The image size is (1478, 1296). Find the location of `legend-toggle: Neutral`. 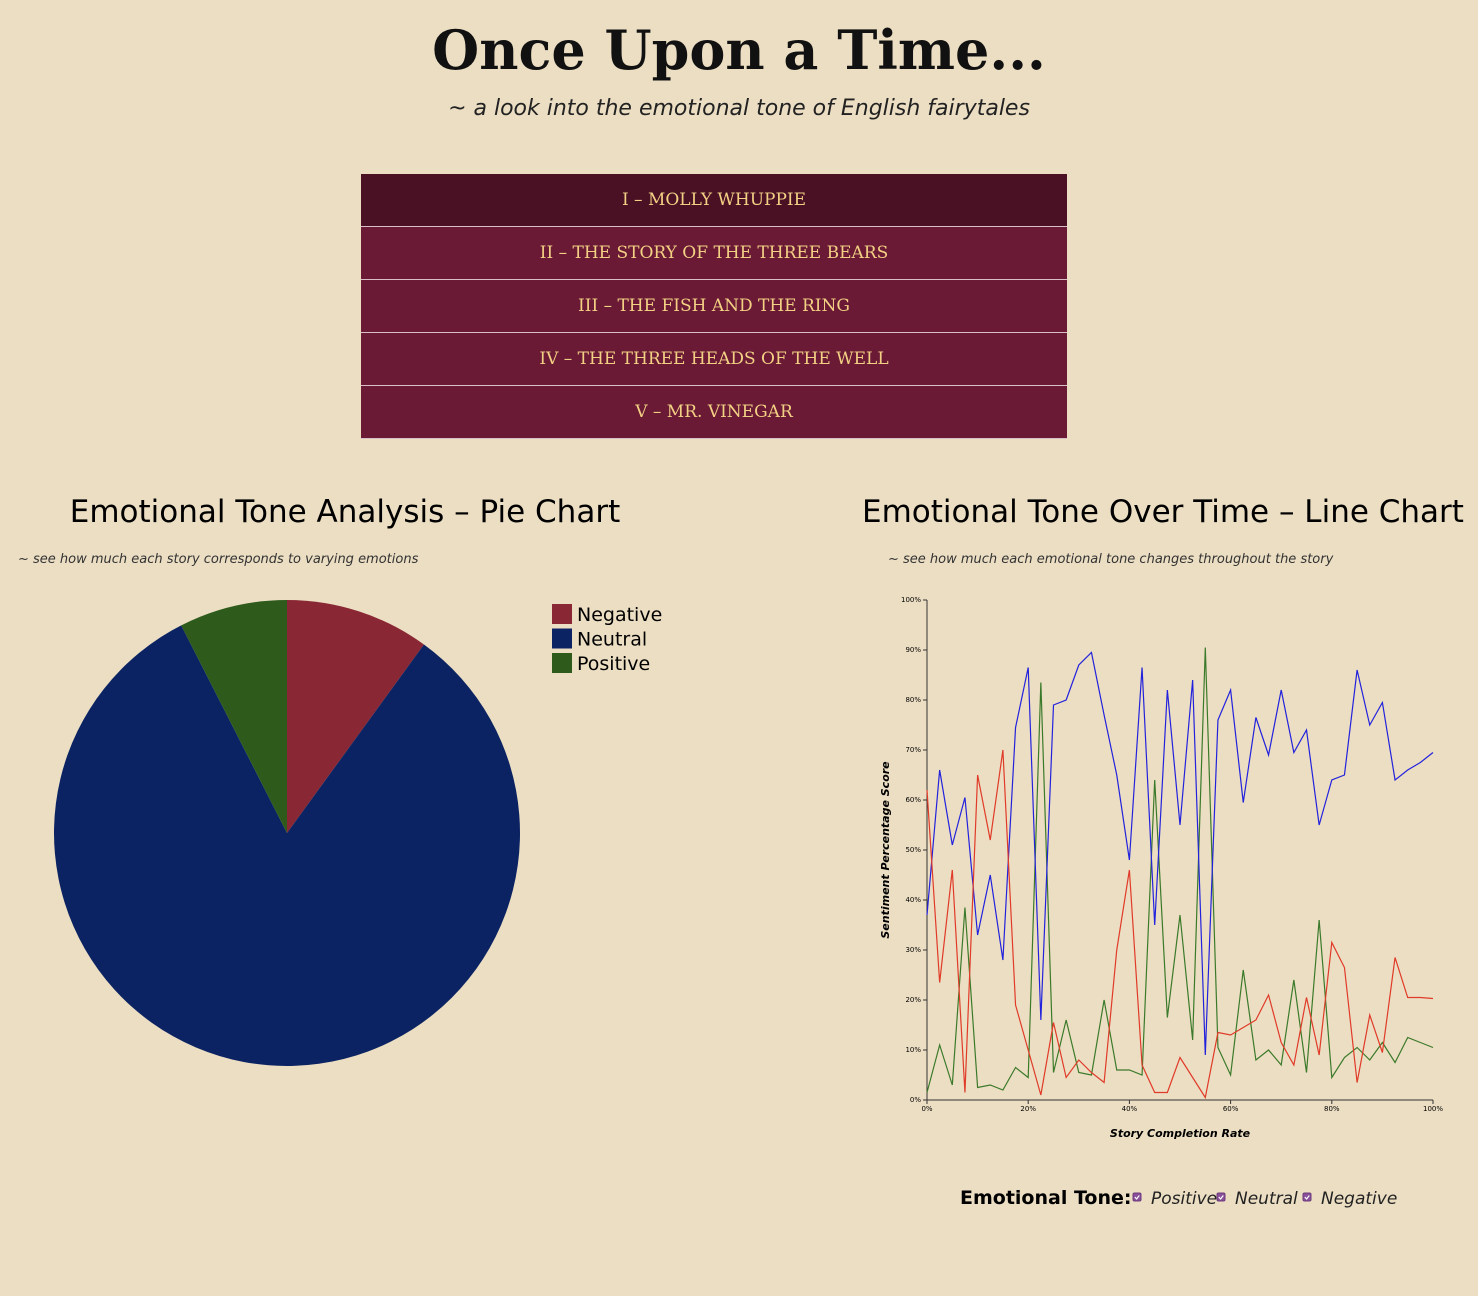

legend-toggle: Neutral is located at coordinates (1257, 1199).